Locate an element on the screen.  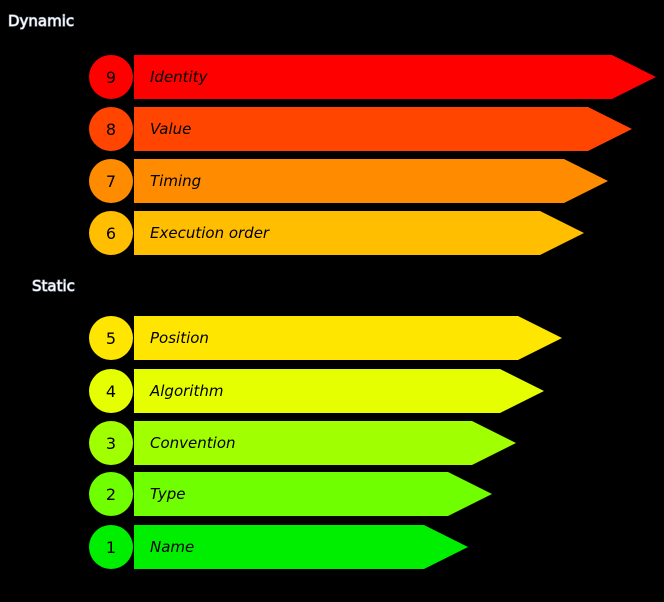
level-6-arrow-bar is located at coordinates (359, 233).